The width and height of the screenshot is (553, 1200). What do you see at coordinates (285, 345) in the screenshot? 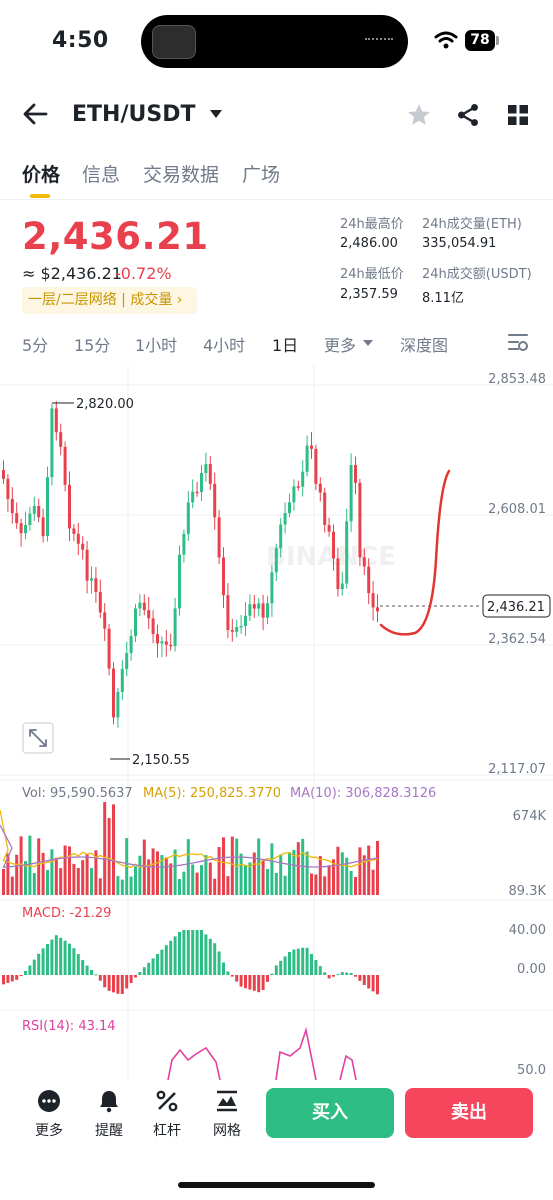
I see `interval-1d: 1日` at bounding box center [285, 345].